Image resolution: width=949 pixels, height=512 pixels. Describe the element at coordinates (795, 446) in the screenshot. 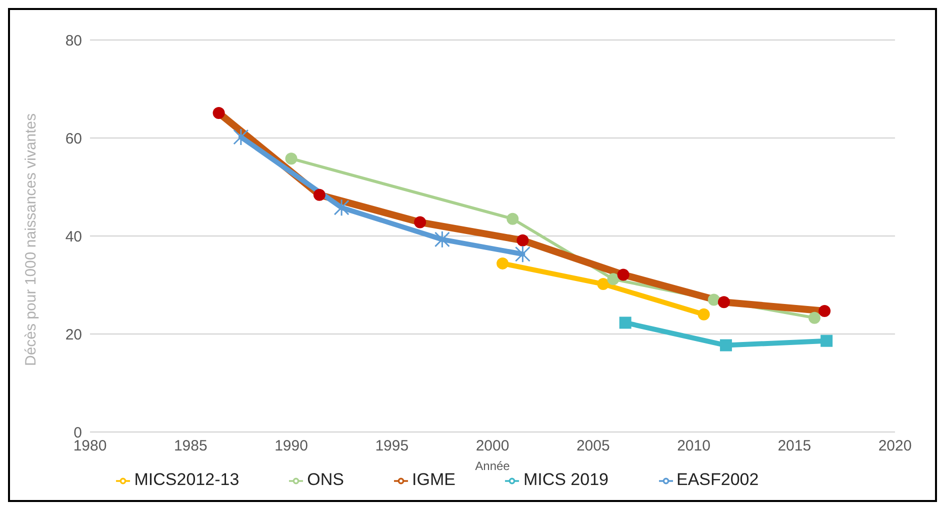

I see `x-tick-label: 2015` at that location.